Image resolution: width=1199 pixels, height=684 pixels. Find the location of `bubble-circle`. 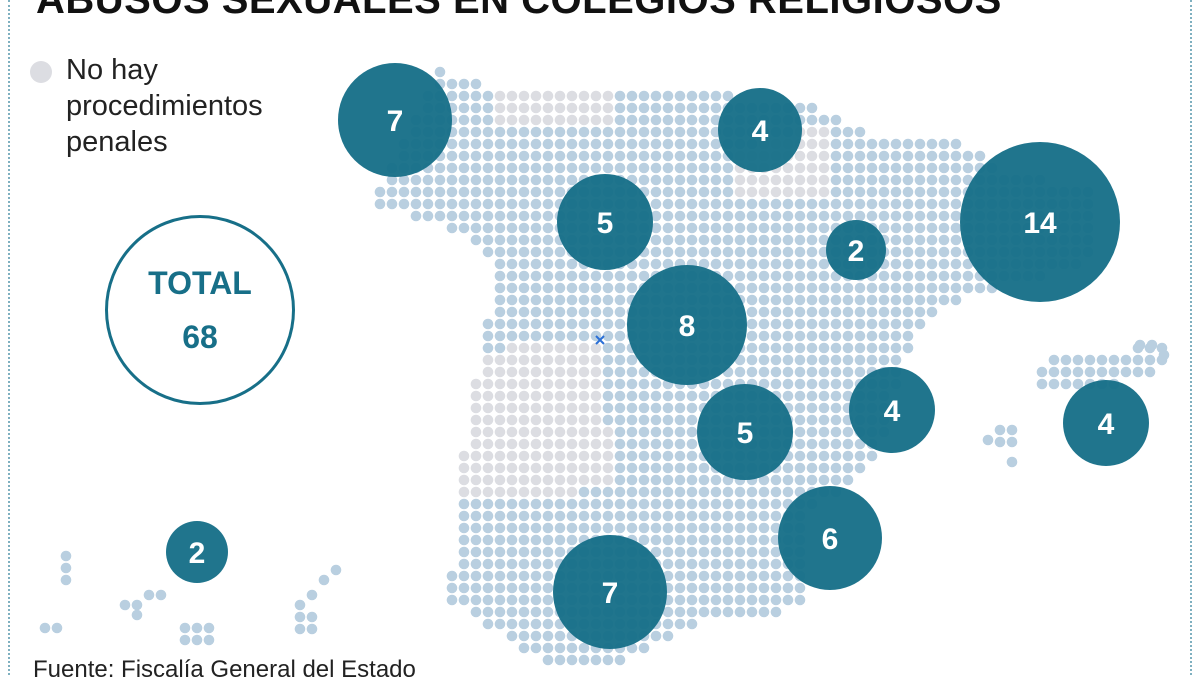

bubble-circle is located at coordinates (197, 552).